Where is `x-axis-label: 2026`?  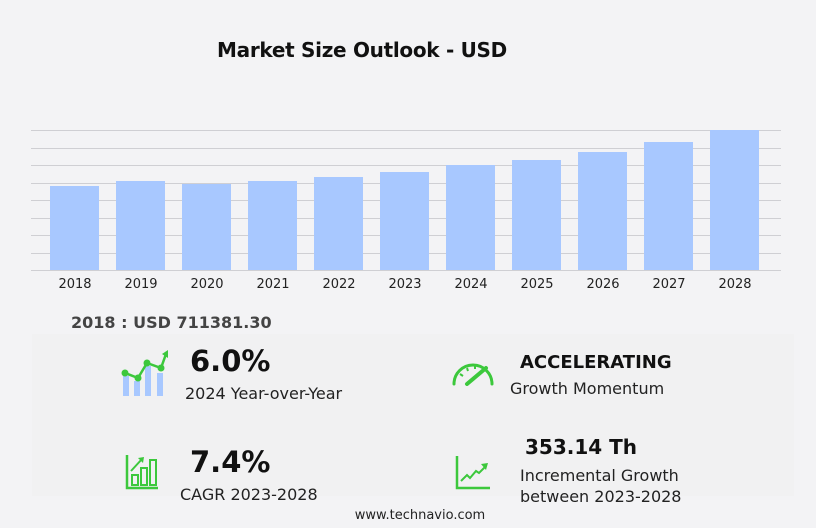
x-axis-label: 2026 is located at coordinates (603, 284).